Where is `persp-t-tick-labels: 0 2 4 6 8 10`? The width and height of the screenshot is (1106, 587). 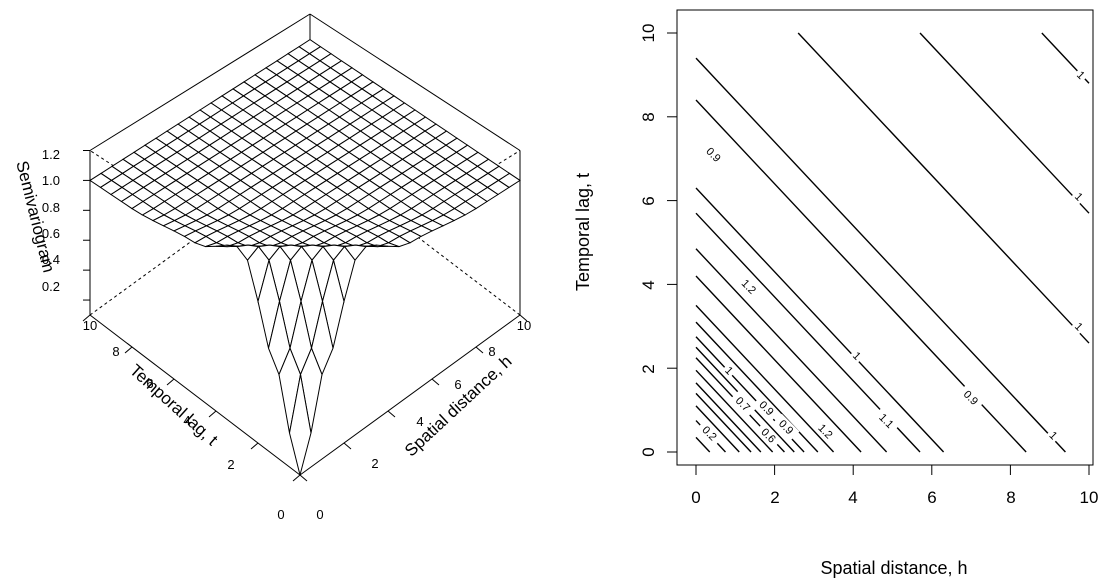 persp-t-tick-labels: 0 2 4 6 8 10 is located at coordinates (184, 420).